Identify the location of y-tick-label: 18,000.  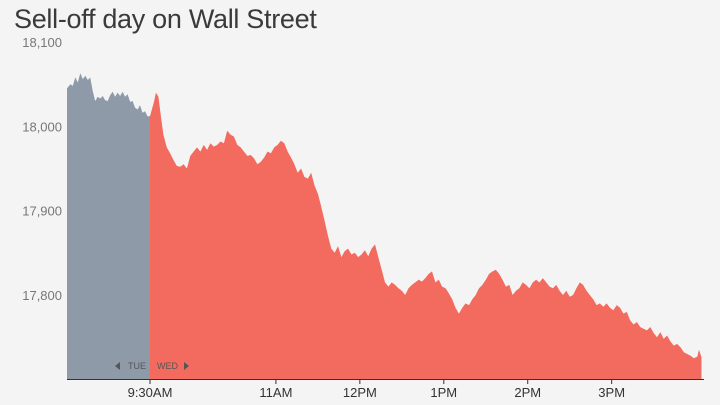
(42, 126).